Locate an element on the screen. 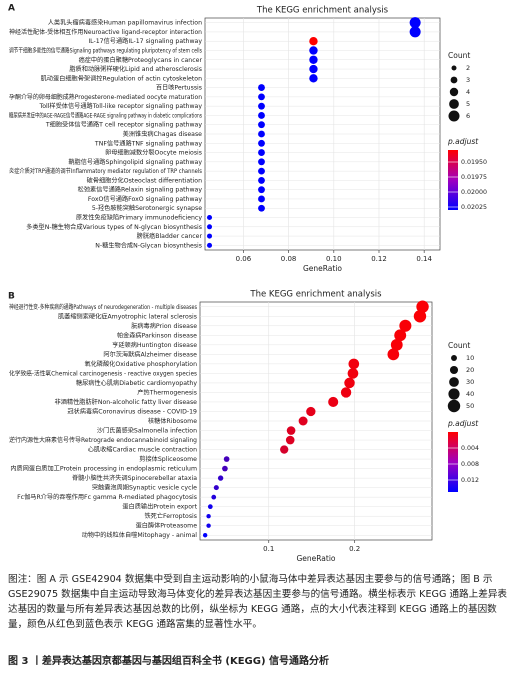 The image size is (520, 675). y-tick-label: 沙门氏菌感染Salmonella infection is located at coordinates (147, 431).